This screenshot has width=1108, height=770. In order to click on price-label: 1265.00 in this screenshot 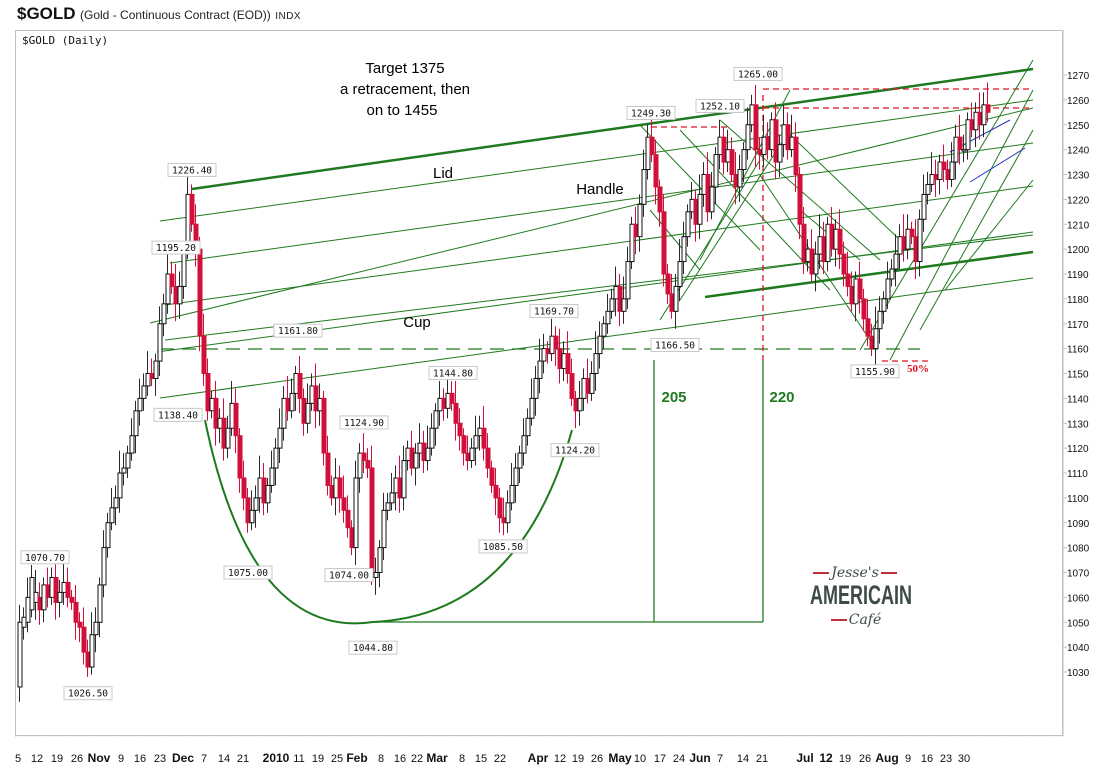, I will do `click(758, 73)`.